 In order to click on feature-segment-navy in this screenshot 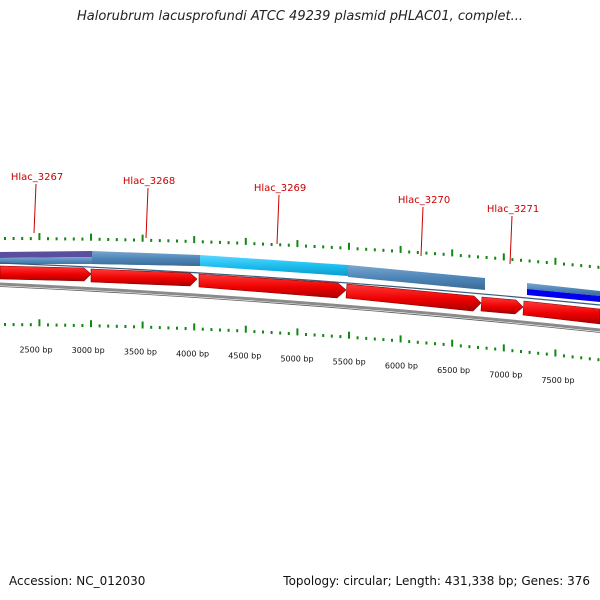, I will do `click(46, 254)`.